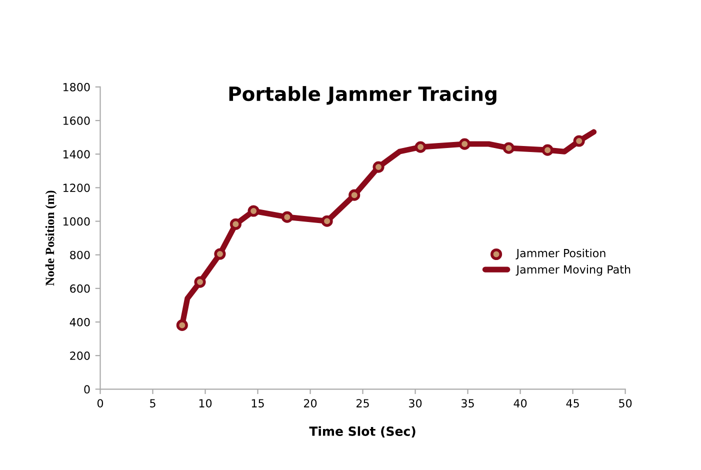  What do you see at coordinates (520, 403) in the screenshot?
I see `x-tick-label: 40` at bounding box center [520, 403].